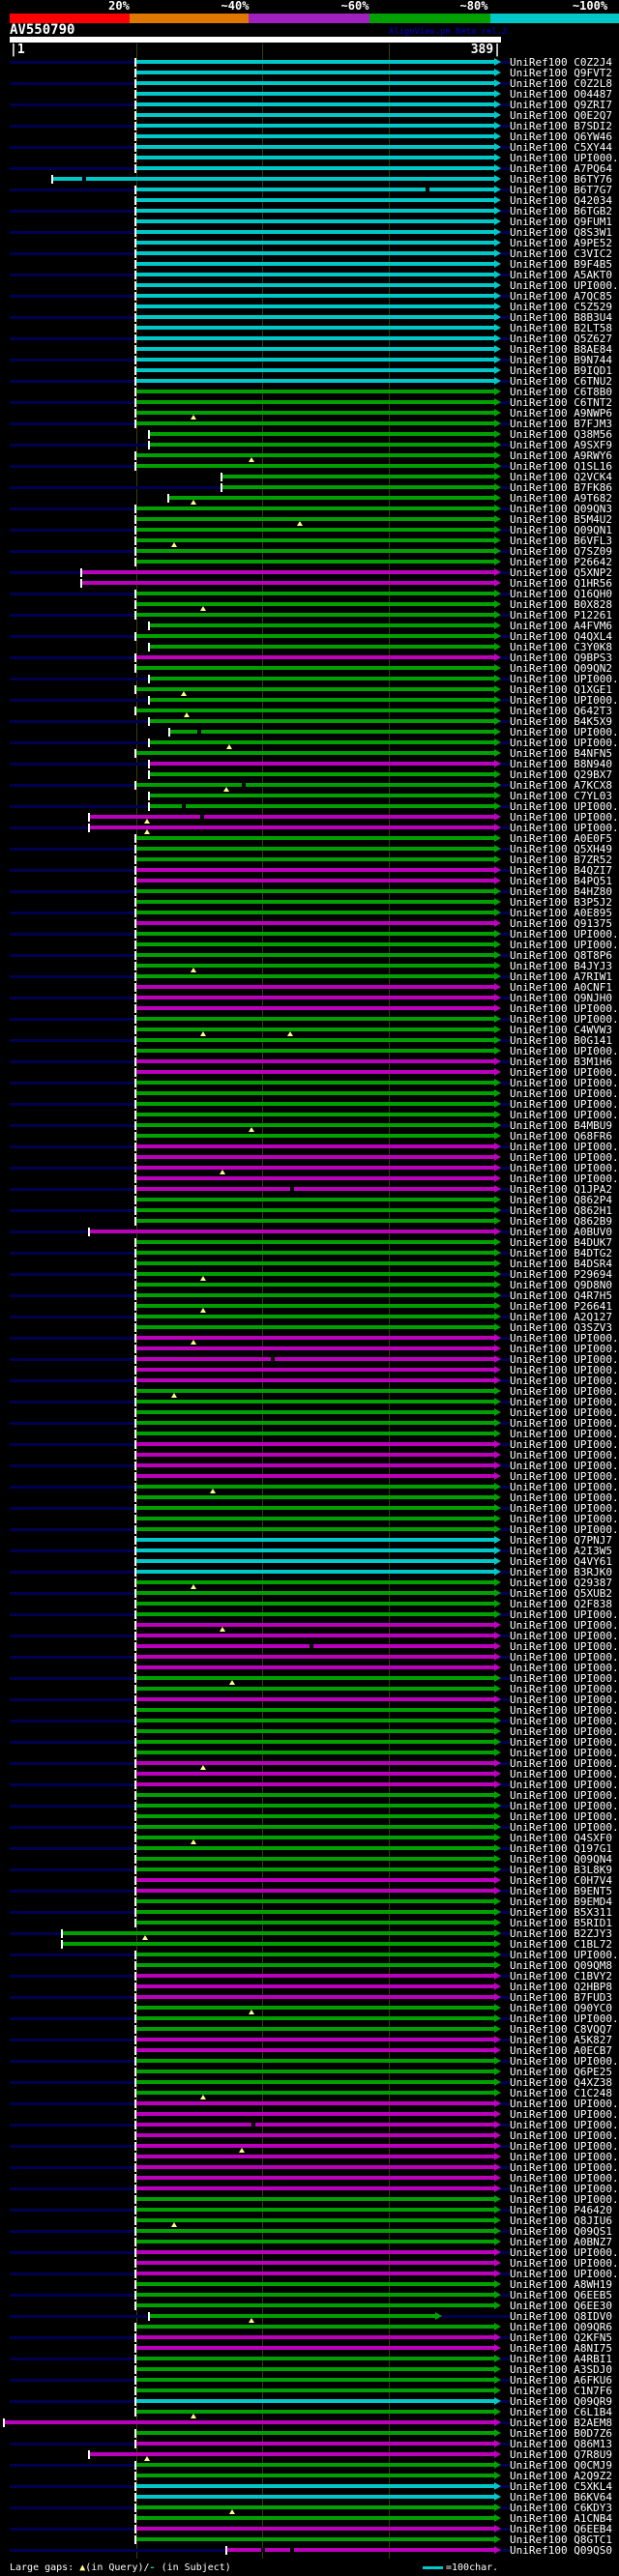  I want to click on alignment-label: UniRef100_A7RIW1, so click(561, 977).